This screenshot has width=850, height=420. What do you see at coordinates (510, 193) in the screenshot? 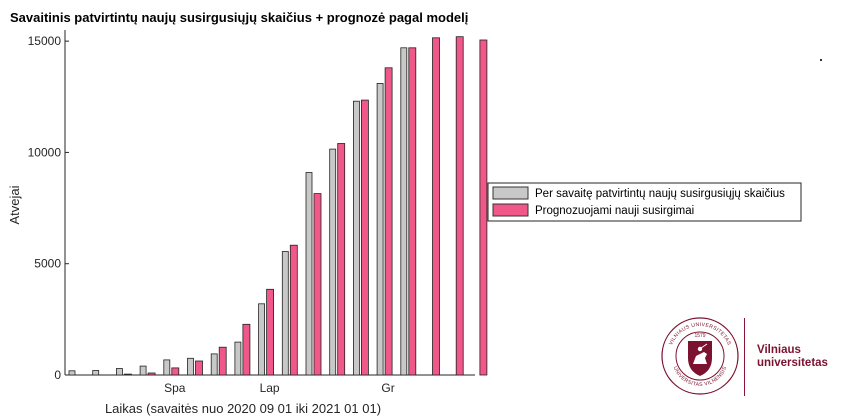
I see `legend-swatch-confirmed` at bounding box center [510, 193].